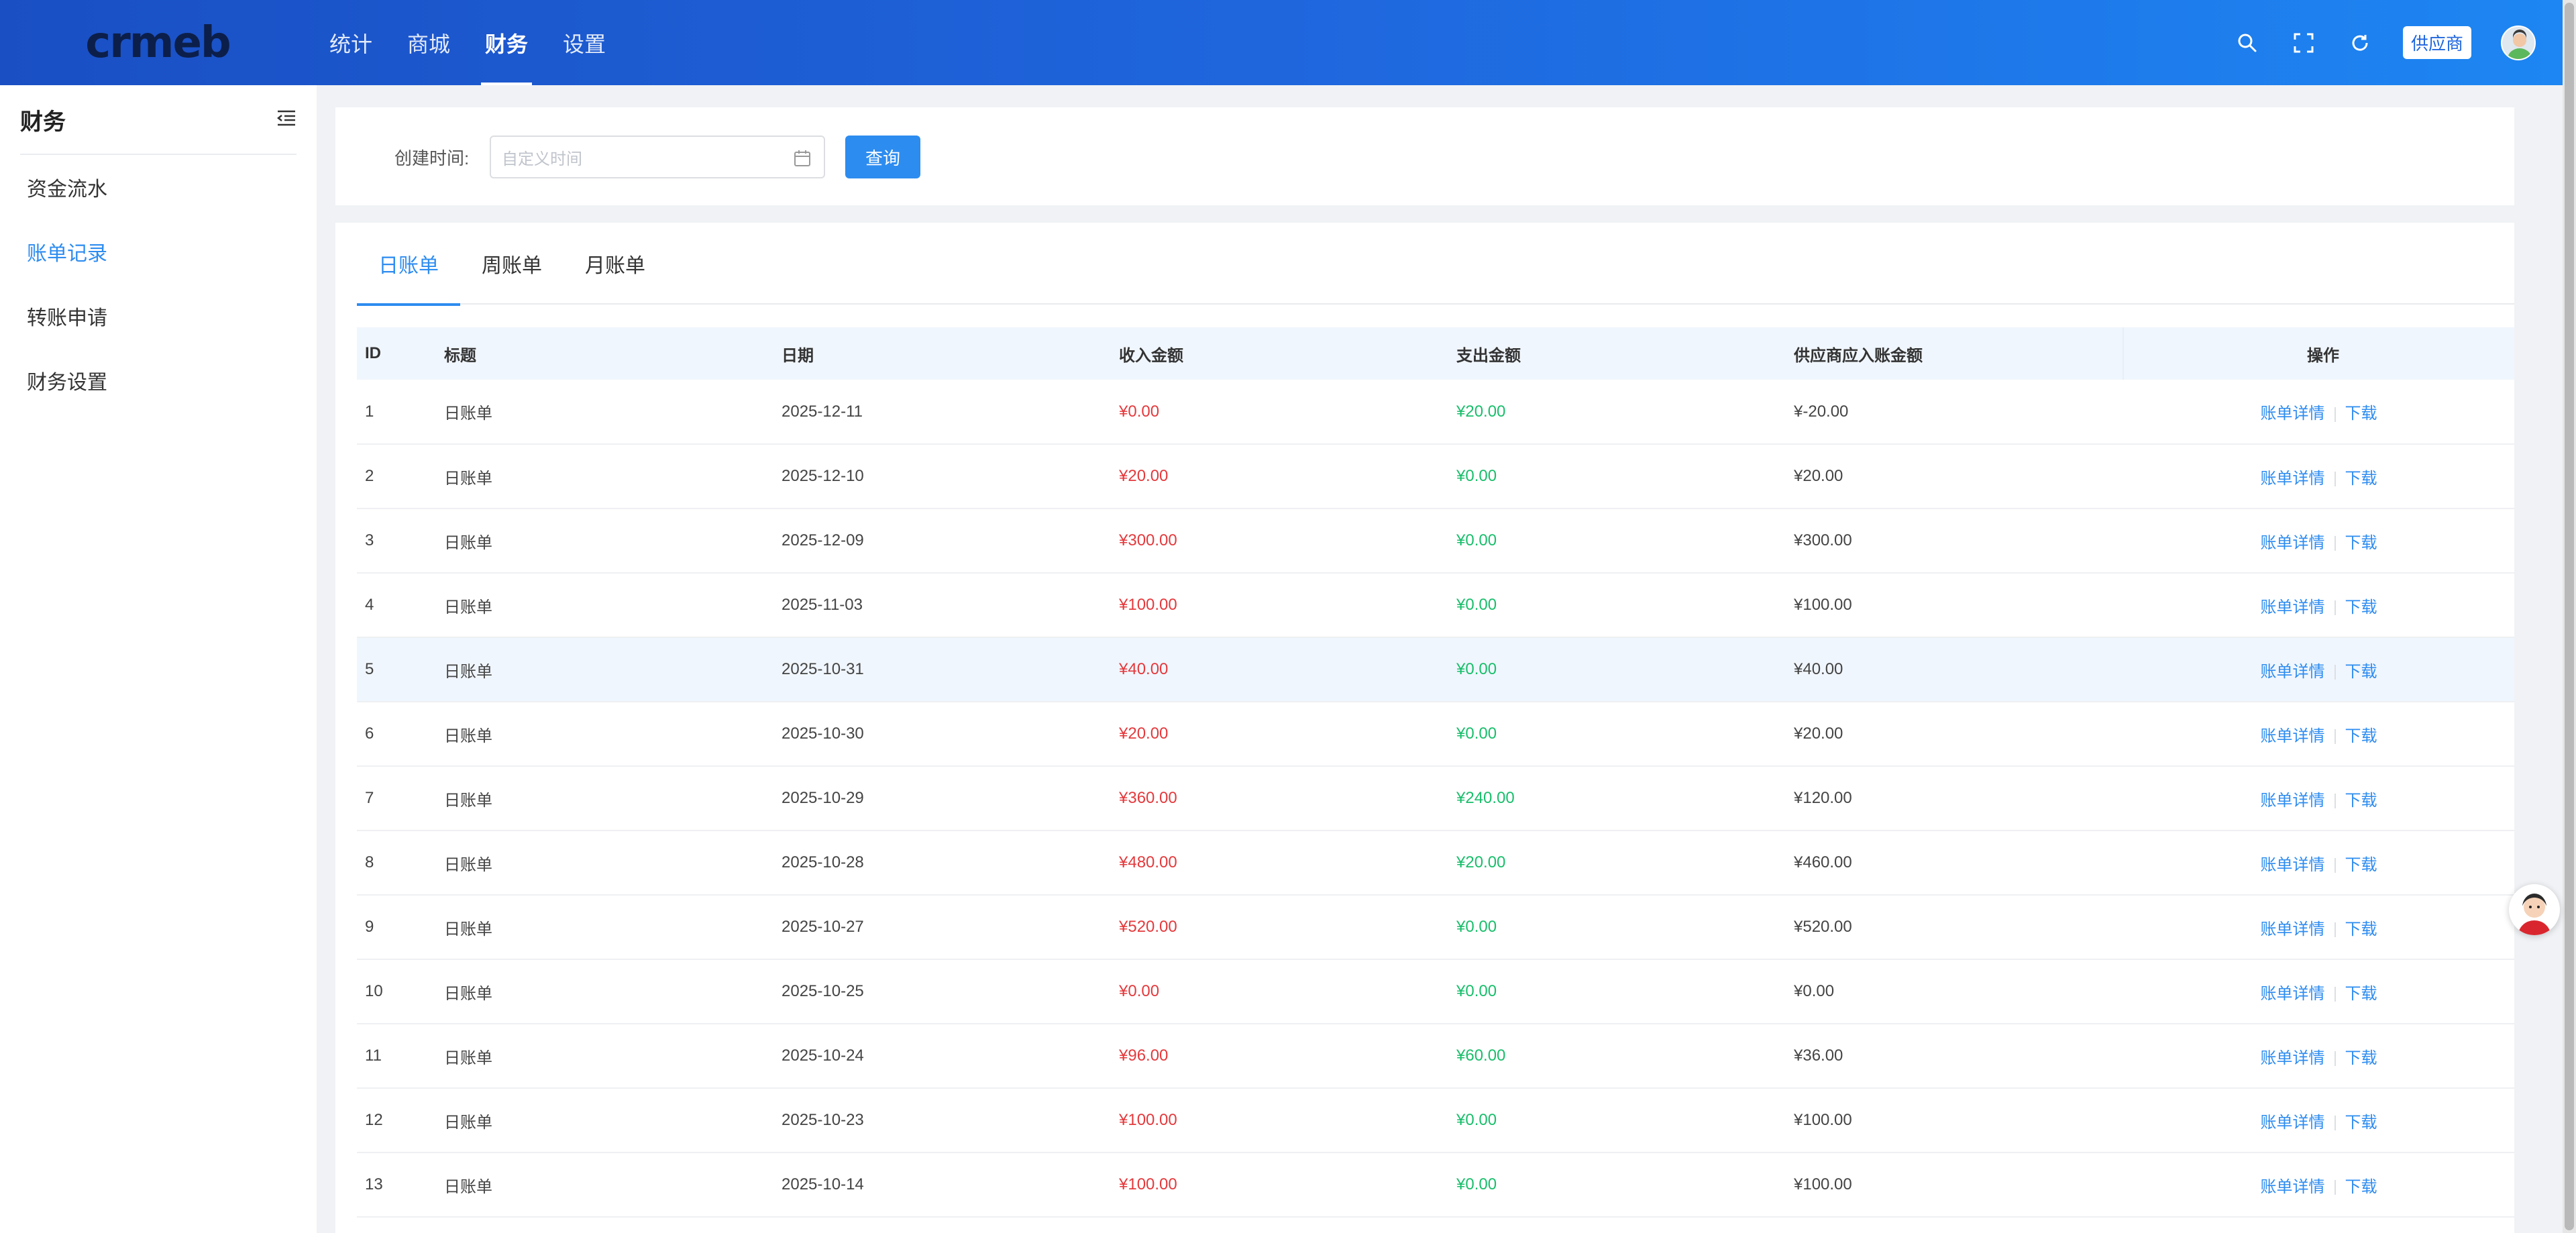 The image size is (2576, 1233). Describe the element at coordinates (1279, 354) in the screenshot. I see `col-header-income: 收入金额` at that location.